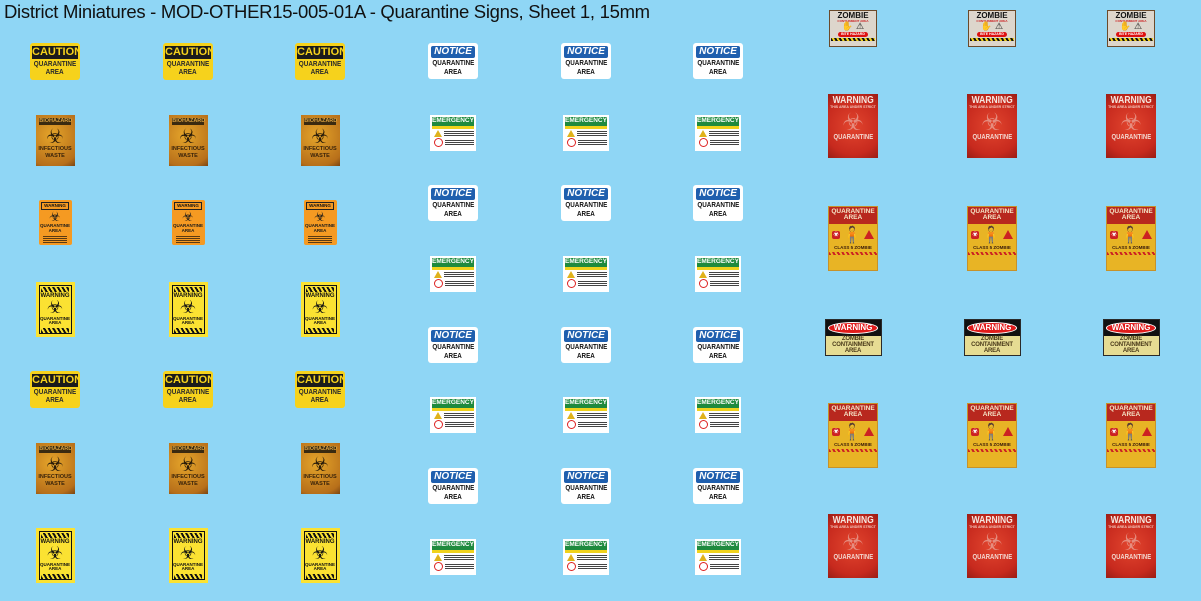 Image resolution: width=1201 pixels, height=601 pixels. Describe the element at coordinates (853, 217) in the screenshot. I see `sign-header: AREA` at that location.